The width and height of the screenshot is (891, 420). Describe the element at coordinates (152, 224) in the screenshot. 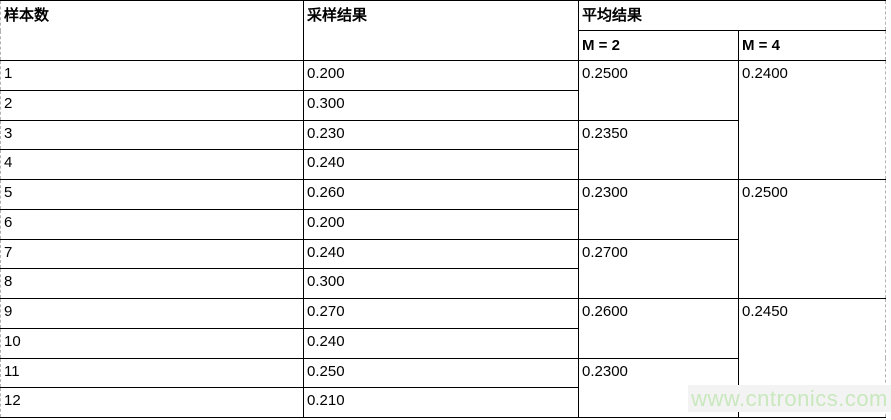

I see `sample-index-cell: 6` at that location.